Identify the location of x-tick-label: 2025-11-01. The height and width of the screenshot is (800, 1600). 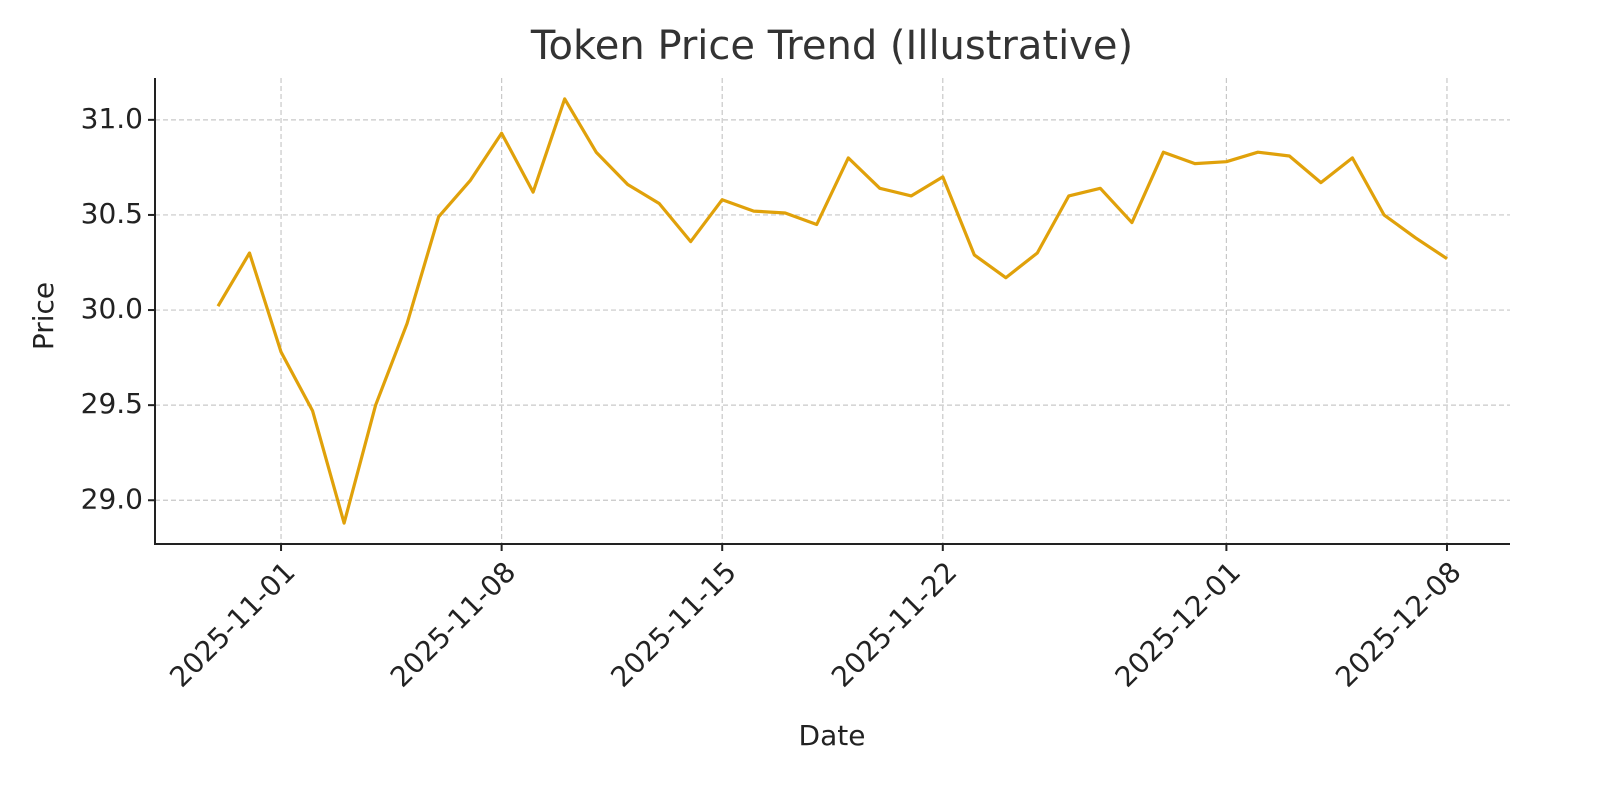
(232, 624).